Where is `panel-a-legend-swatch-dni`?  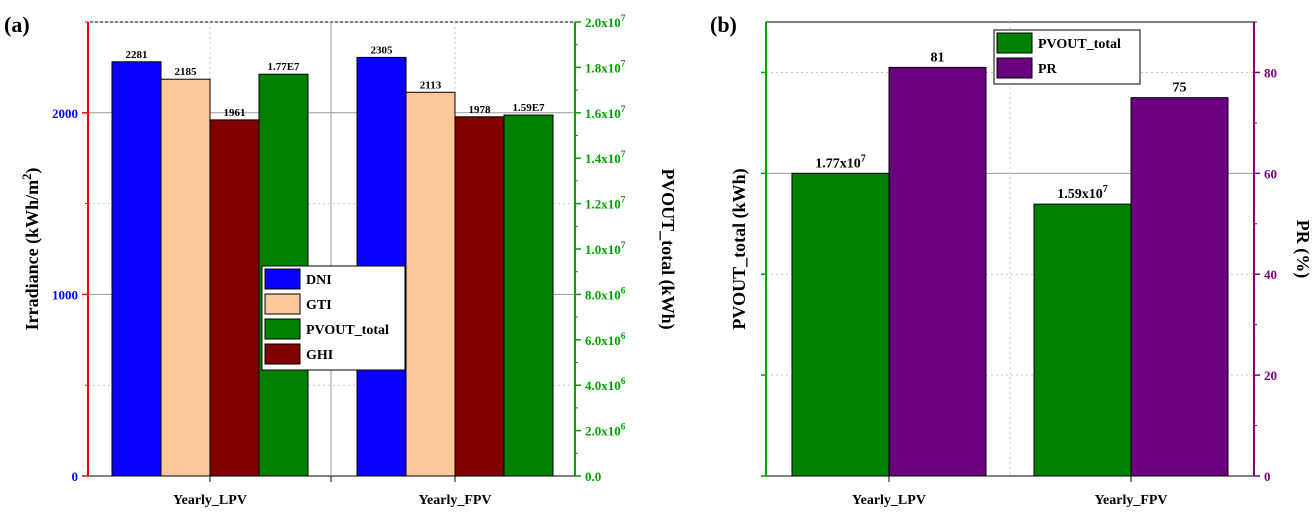 panel-a-legend-swatch-dni is located at coordinates (282, 279).